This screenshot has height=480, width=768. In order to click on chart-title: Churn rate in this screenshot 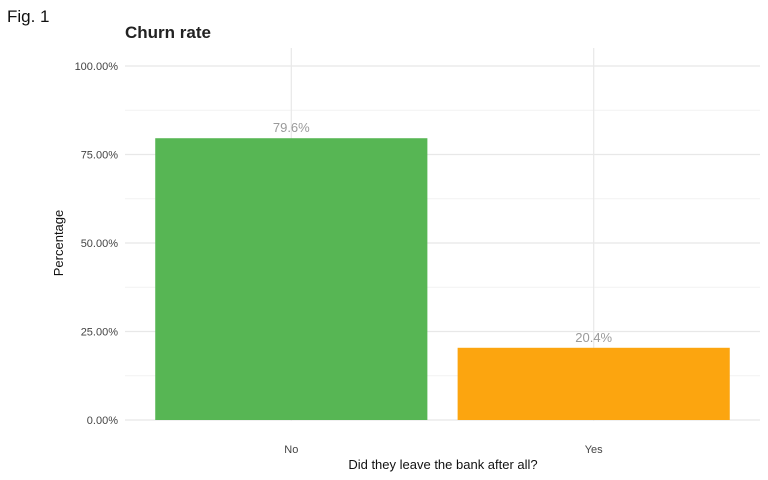, I will do `click(168, 32)`.